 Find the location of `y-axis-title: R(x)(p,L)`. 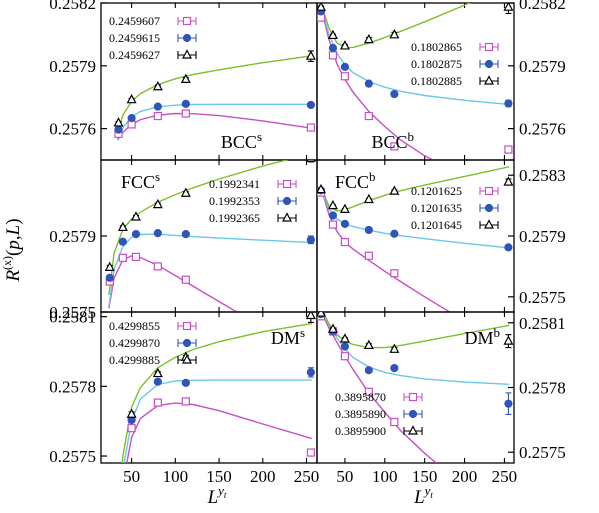

y-axis-title: R(x)(p,L) is located at coordinates (12, 250).